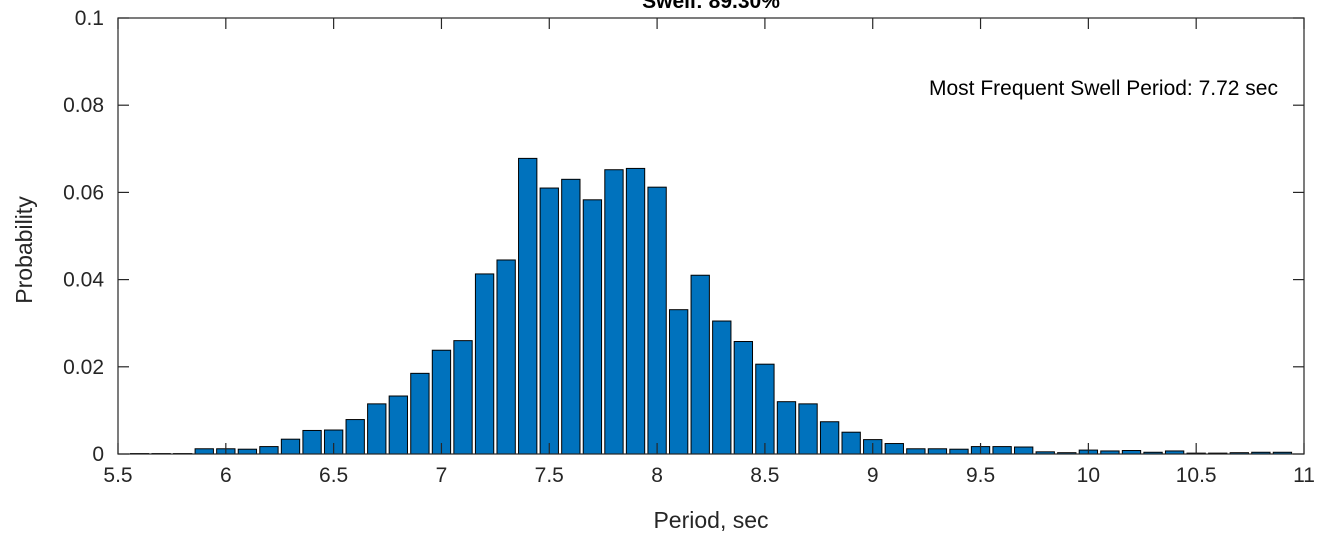 The height and width of the screenshot is (536, 1330). I want to click on y-tick-label: 0.08, so click(83, 105).